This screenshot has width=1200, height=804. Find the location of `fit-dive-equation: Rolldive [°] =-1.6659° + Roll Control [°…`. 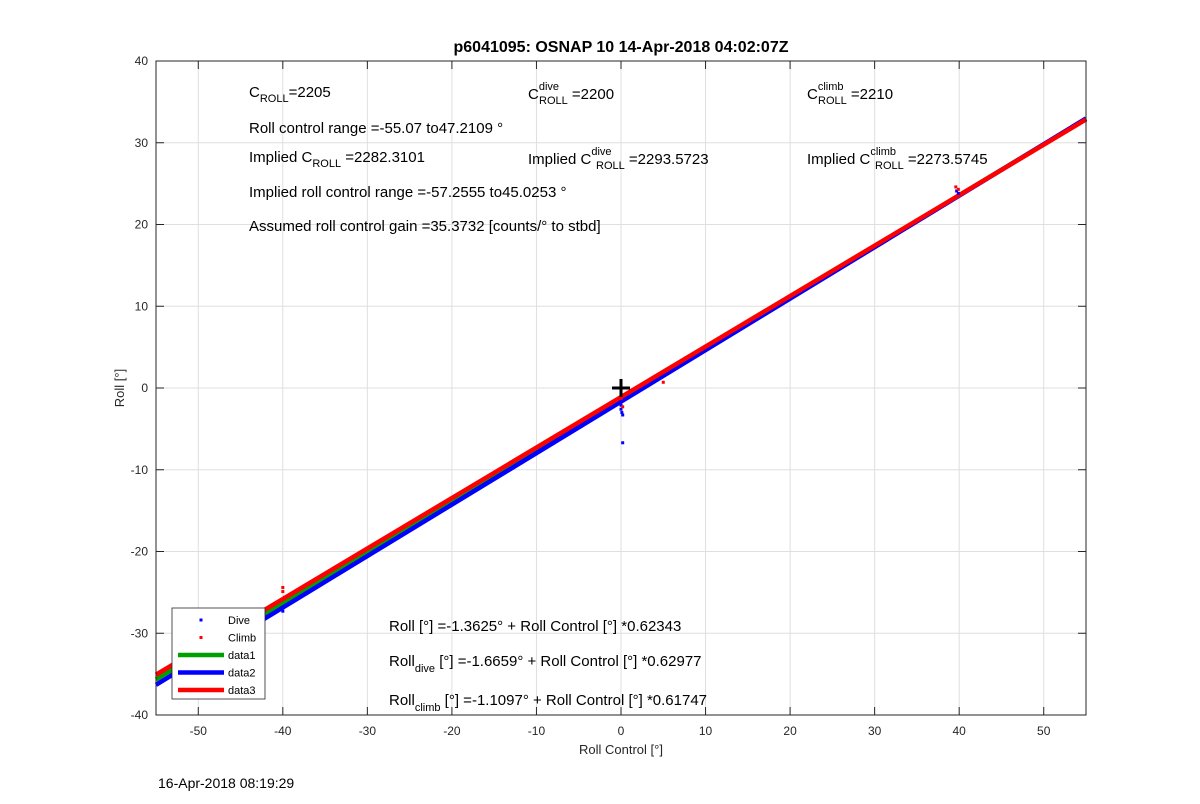

fit-dive-equation: Rolldive [°] =-1.6659° + Roll Control [°… is located at coordinates (545, 664).